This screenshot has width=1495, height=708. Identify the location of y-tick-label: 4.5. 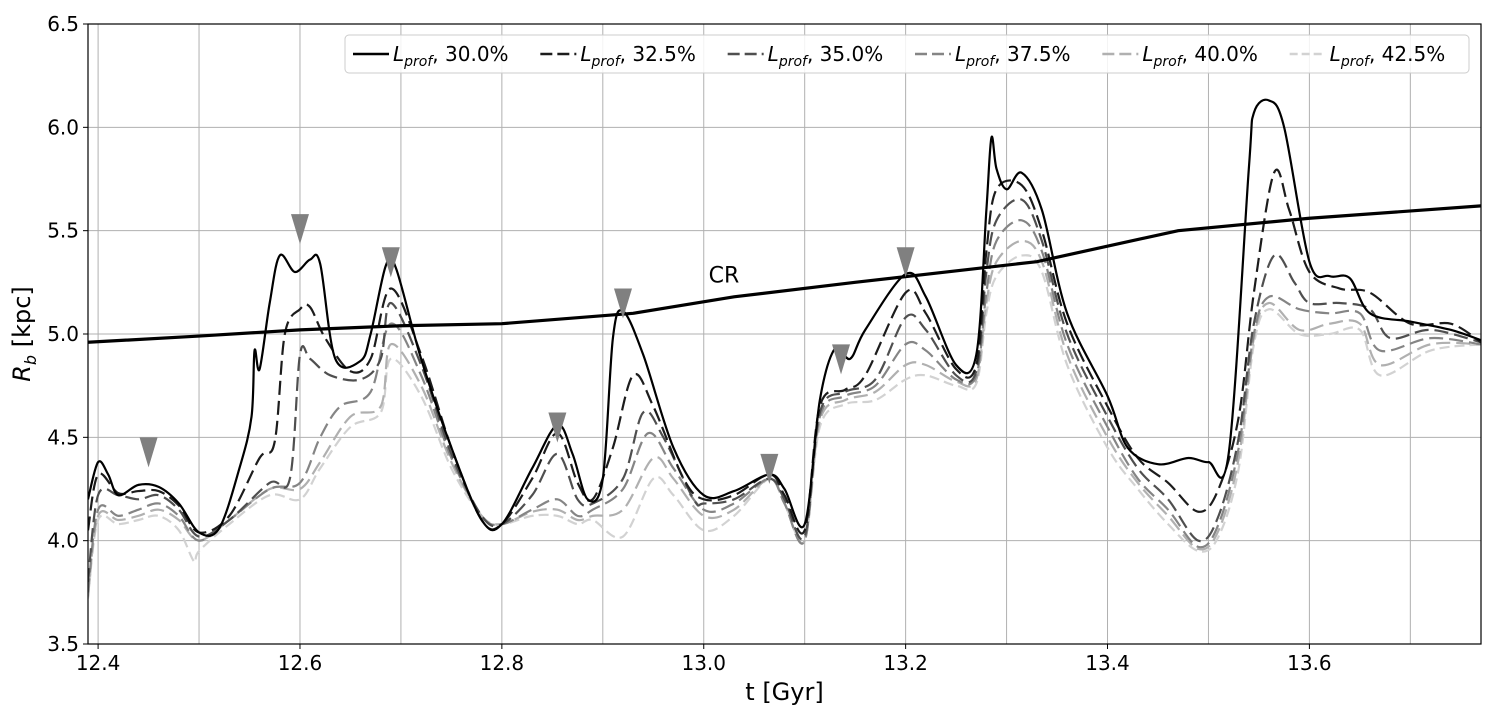
(63, 437).